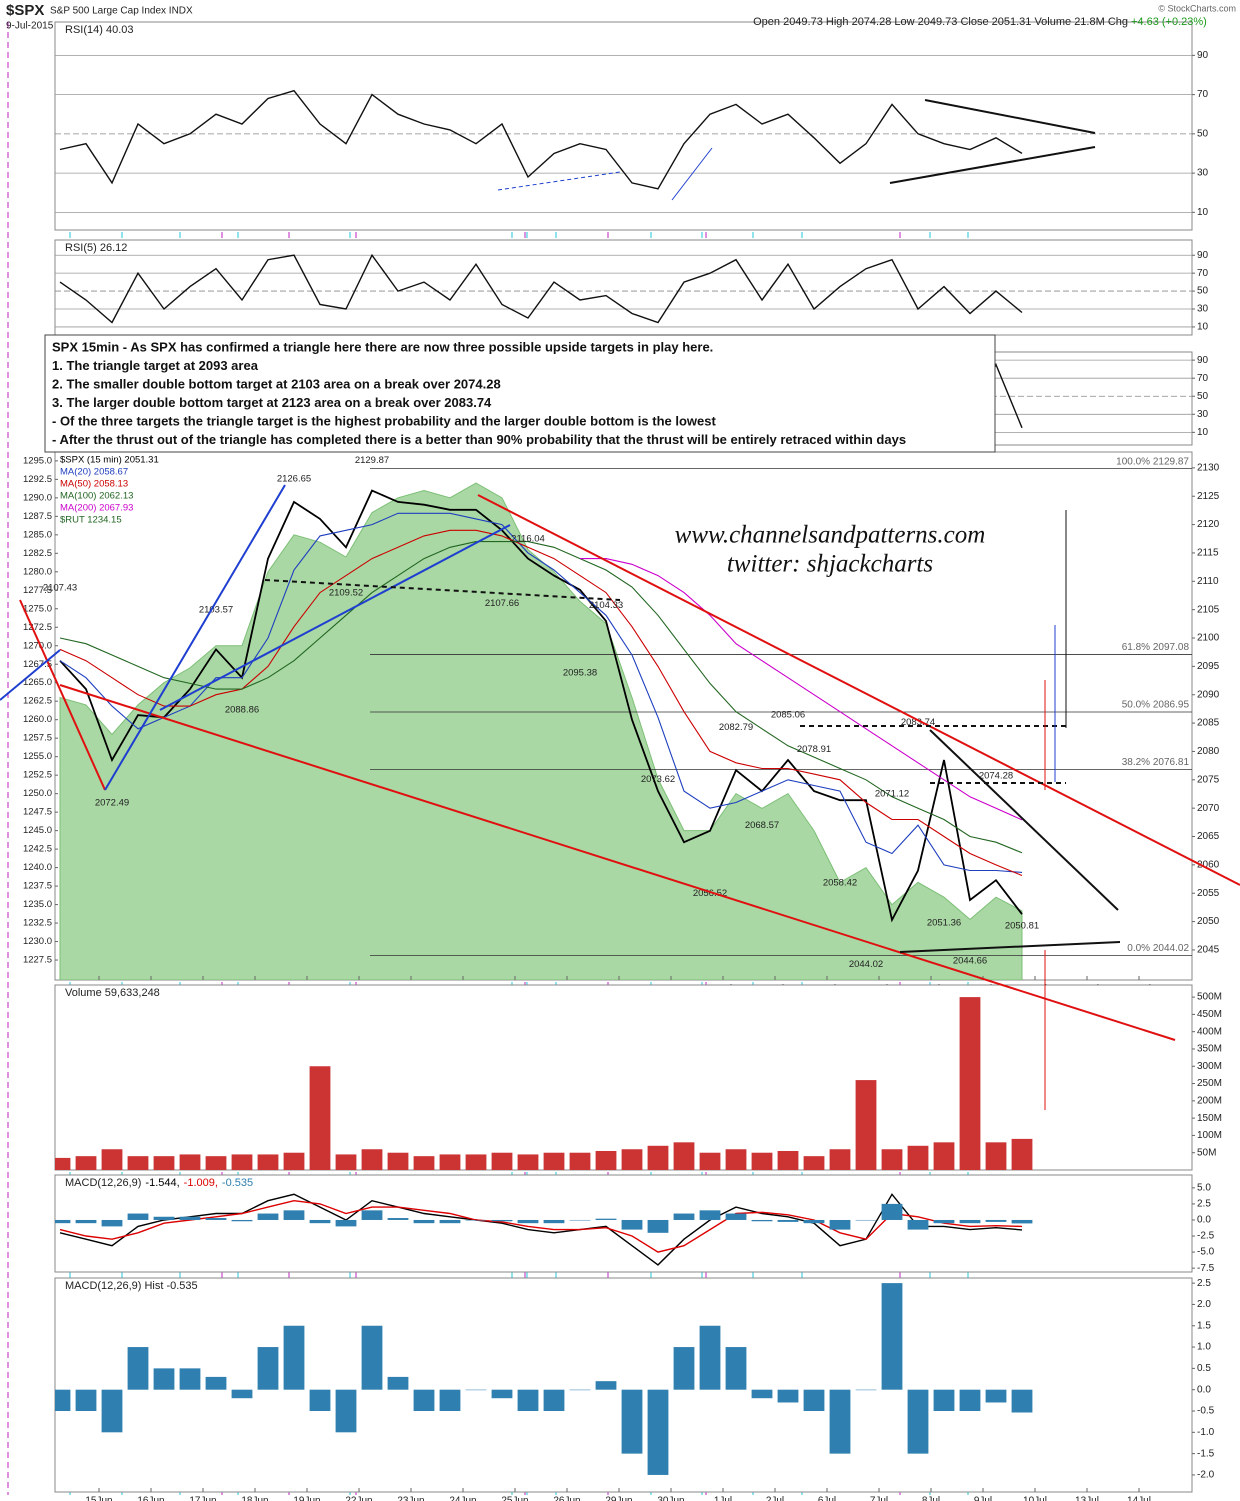 This screenshot has height=1501, width=1240. What do you see at coordinates (358, 1498) in the screenshot?
I see `x-tick-label: 22Jun` at bounding box center [358, 1498].